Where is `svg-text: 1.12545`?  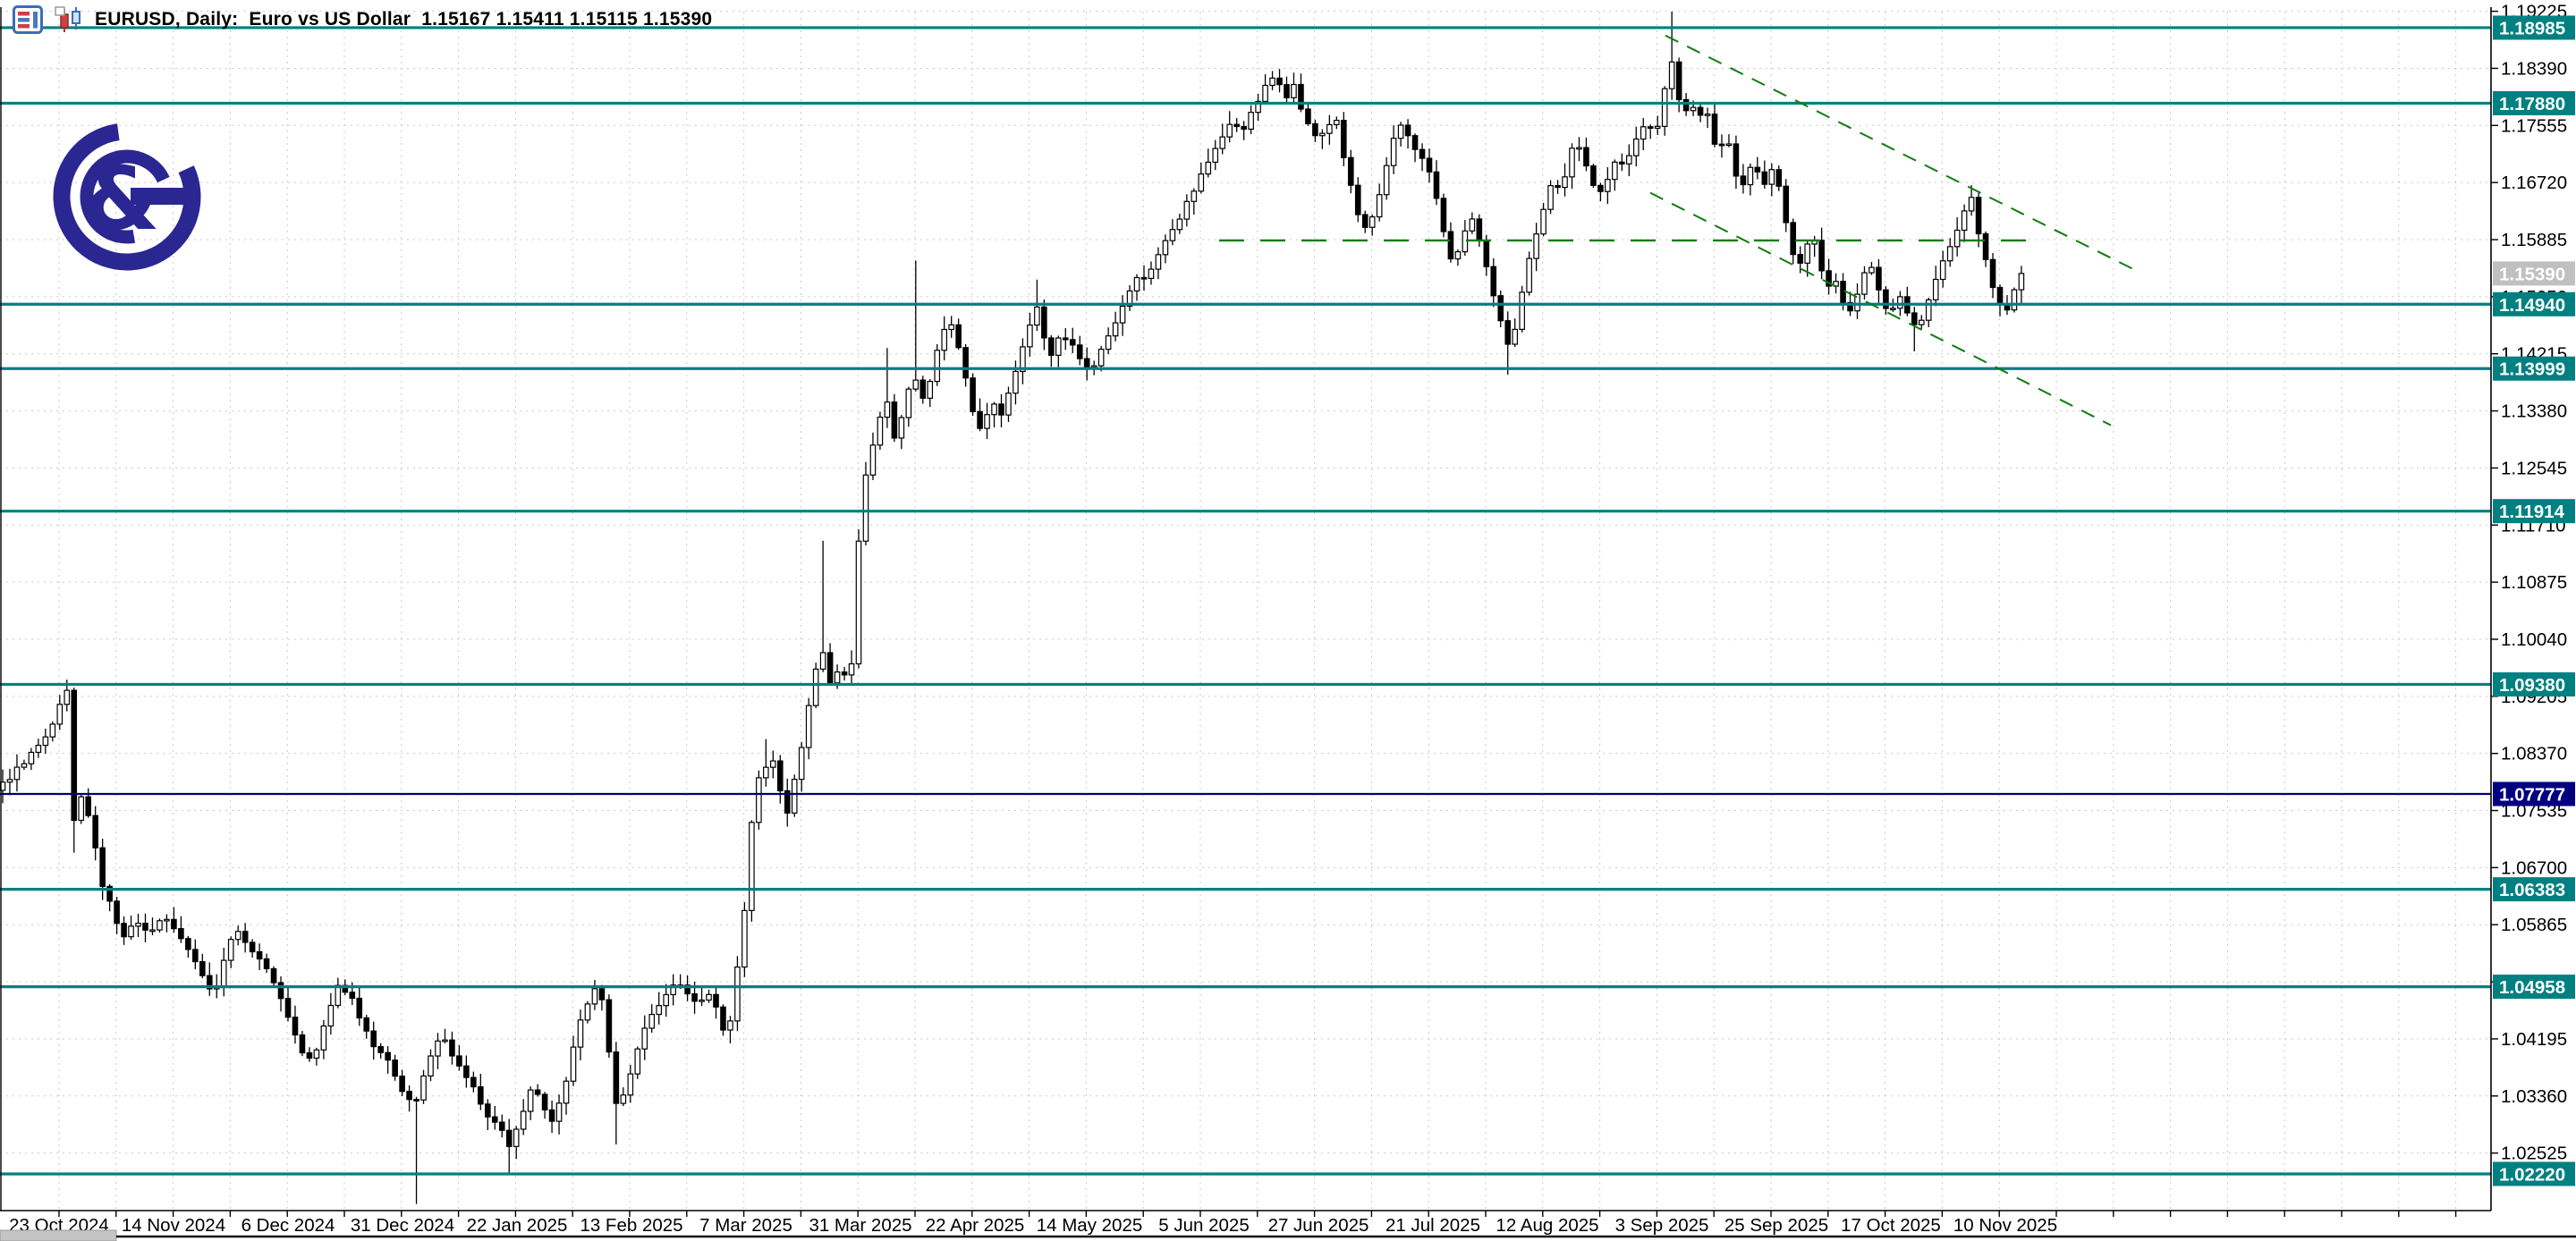 svg-text: 1.12545 is located at coordinates (2534, 468).